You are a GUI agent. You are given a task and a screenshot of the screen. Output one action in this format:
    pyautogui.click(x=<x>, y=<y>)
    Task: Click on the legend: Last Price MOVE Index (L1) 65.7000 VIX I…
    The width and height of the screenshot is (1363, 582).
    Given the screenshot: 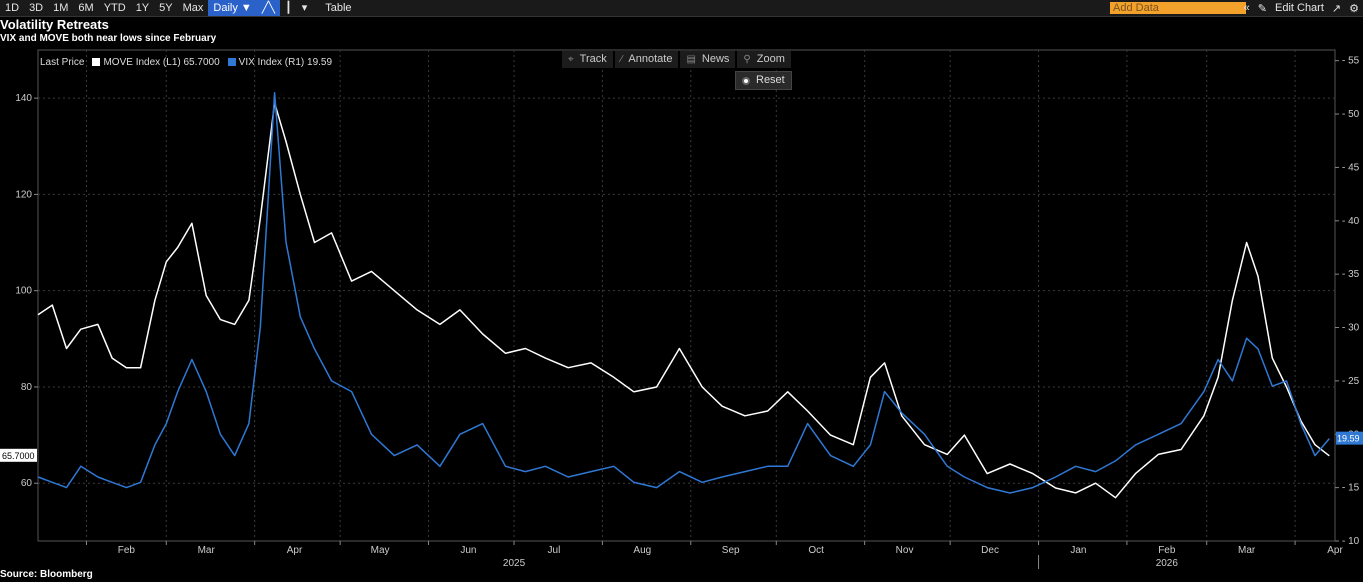 What is the action you would take?
    pyautogui.click(x=186, y=62)
    